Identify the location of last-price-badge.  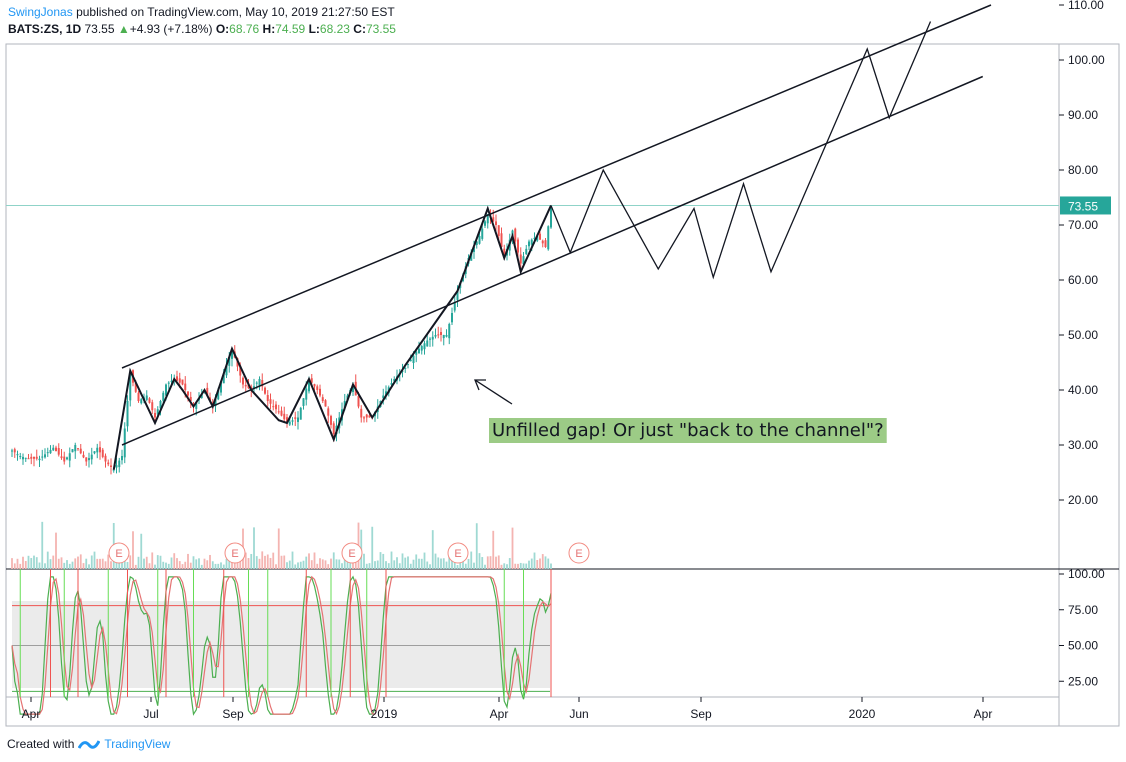
(1085, 205).